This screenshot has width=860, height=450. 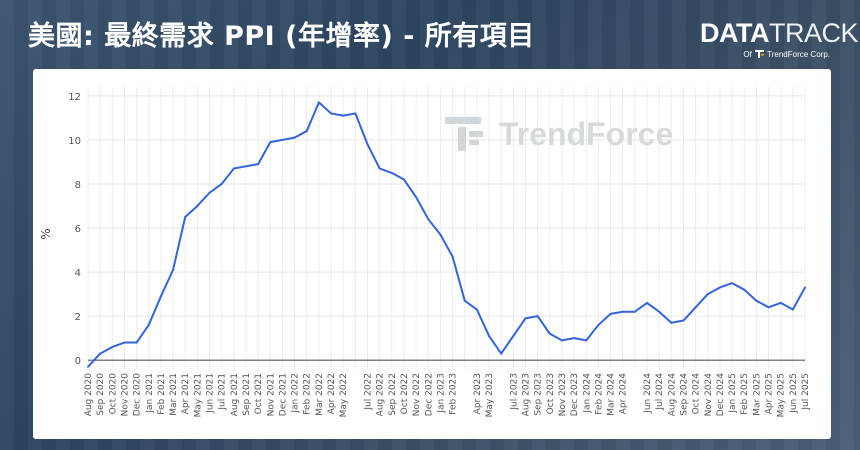 I want to click on x-tick-label: Jul 2024, so click(x=660, y=392).